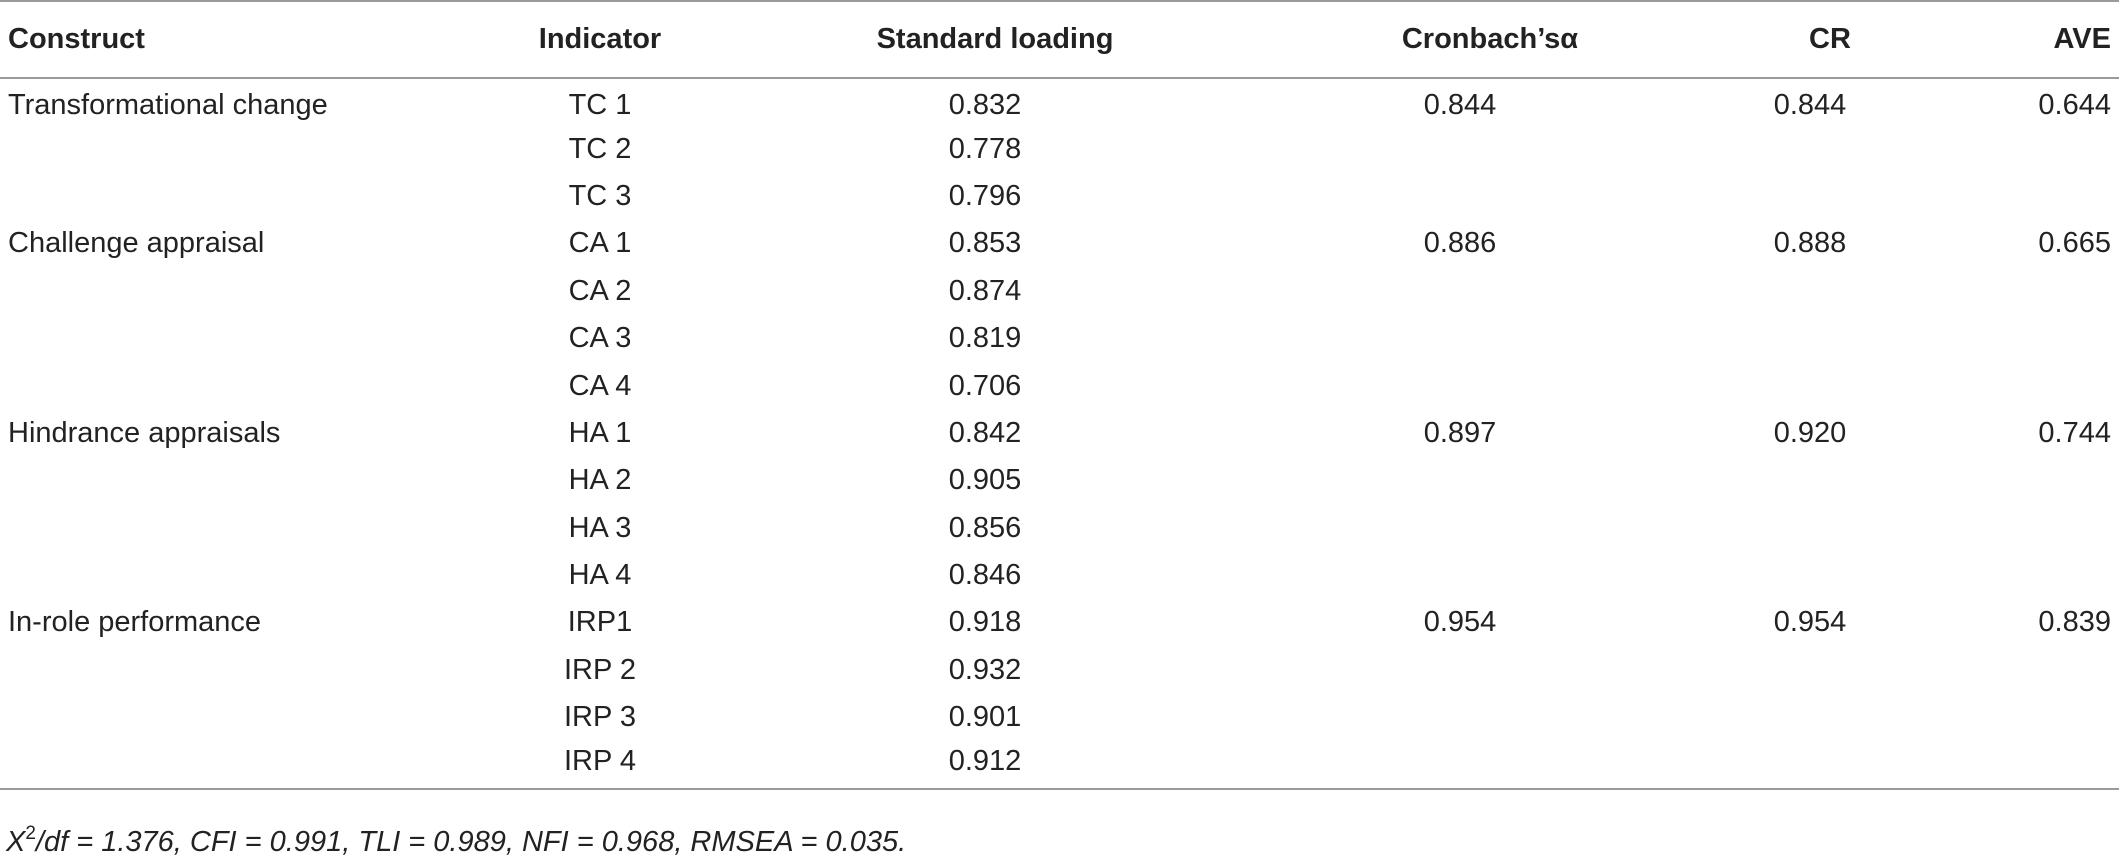 The image size is (2119, 863). What do you see at coordinates (600, 195) in the screenshot?
I see `cell-indicator: TC 3` at bounding box center [600, 195].